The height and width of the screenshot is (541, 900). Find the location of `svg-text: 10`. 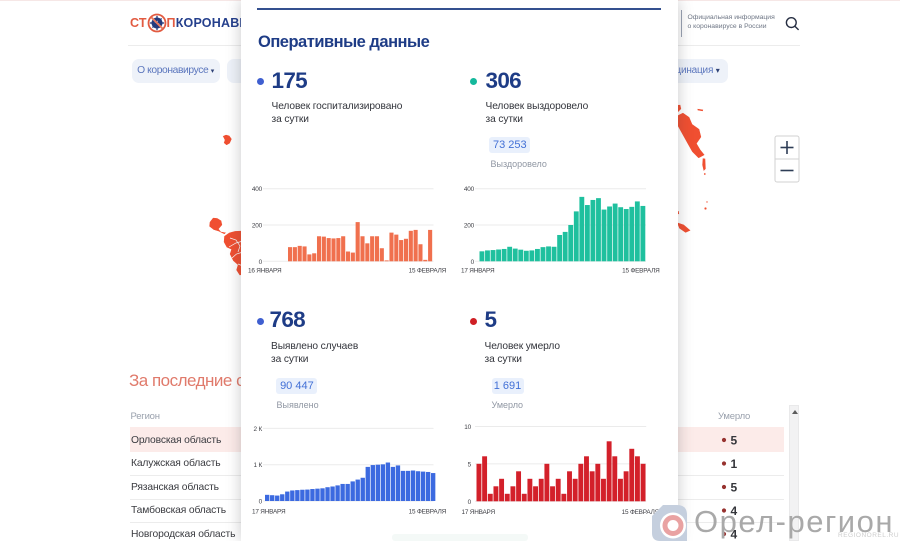

svg-text: 10 is located at coordinates (467, 427).